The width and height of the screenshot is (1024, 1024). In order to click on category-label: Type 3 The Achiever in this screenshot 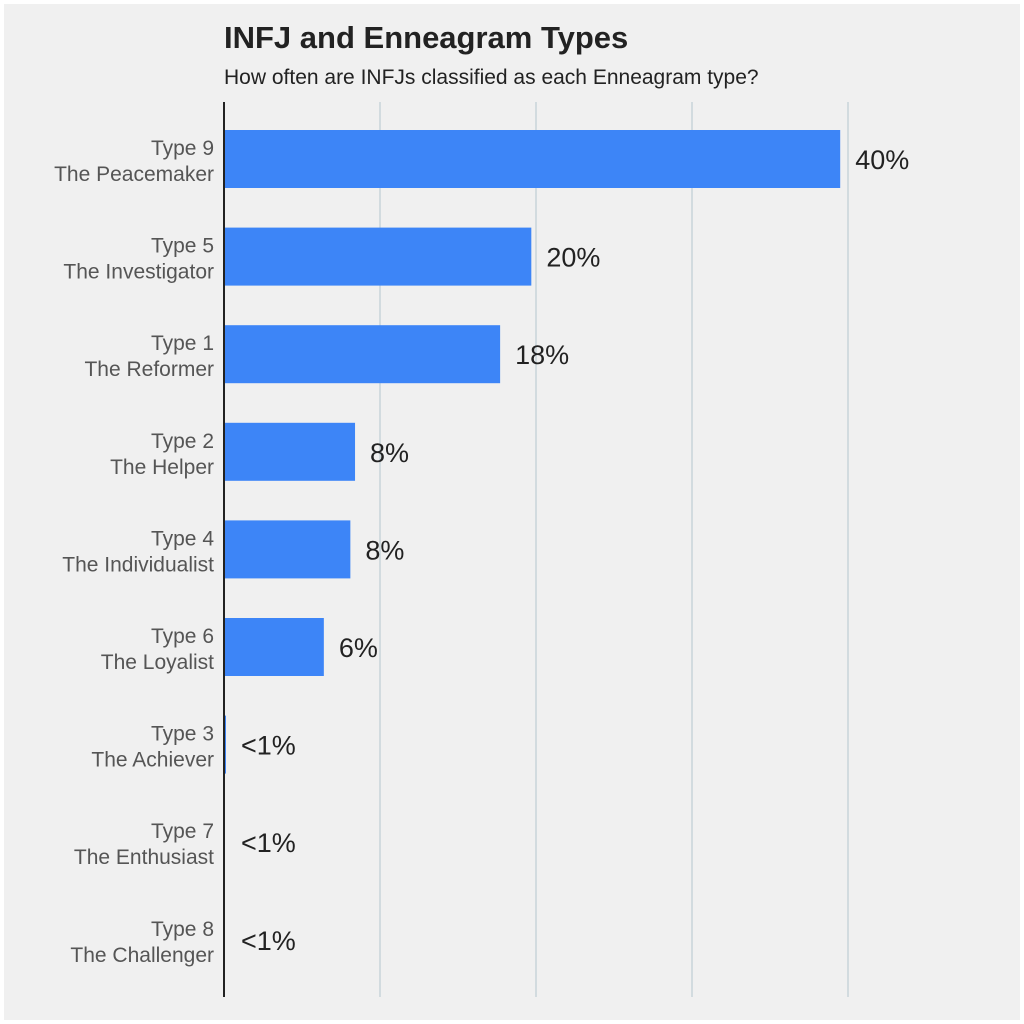, I will do `click(152, 747)`.